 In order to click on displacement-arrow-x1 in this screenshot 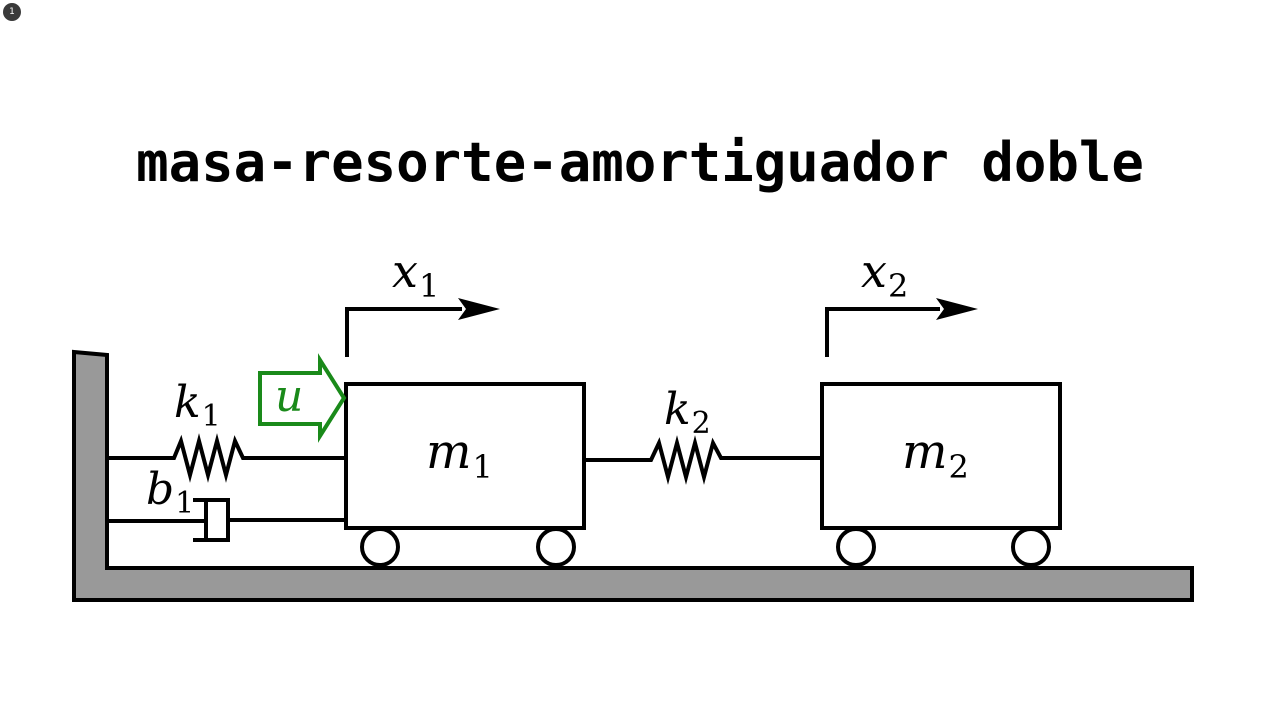, I will do `click(422, 327)`.